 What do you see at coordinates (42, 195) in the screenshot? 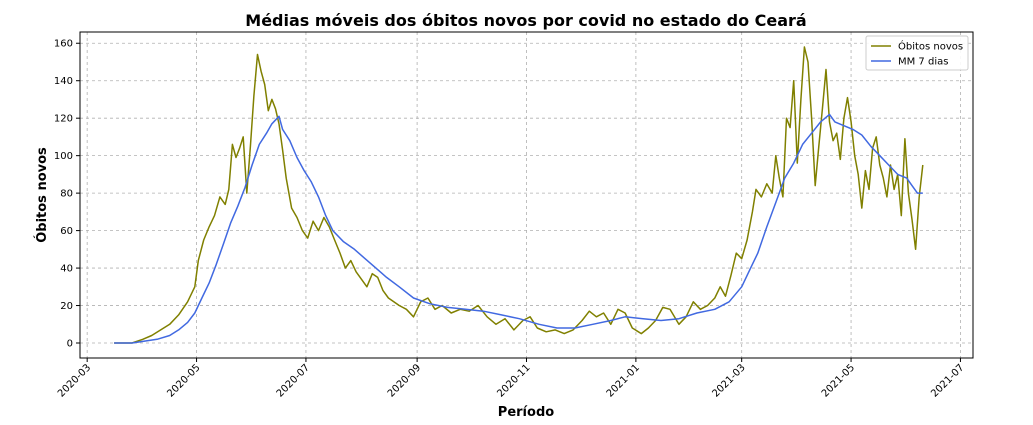
I see `y-axis-title: Óbitos novos` at bounding box center [42, 195].